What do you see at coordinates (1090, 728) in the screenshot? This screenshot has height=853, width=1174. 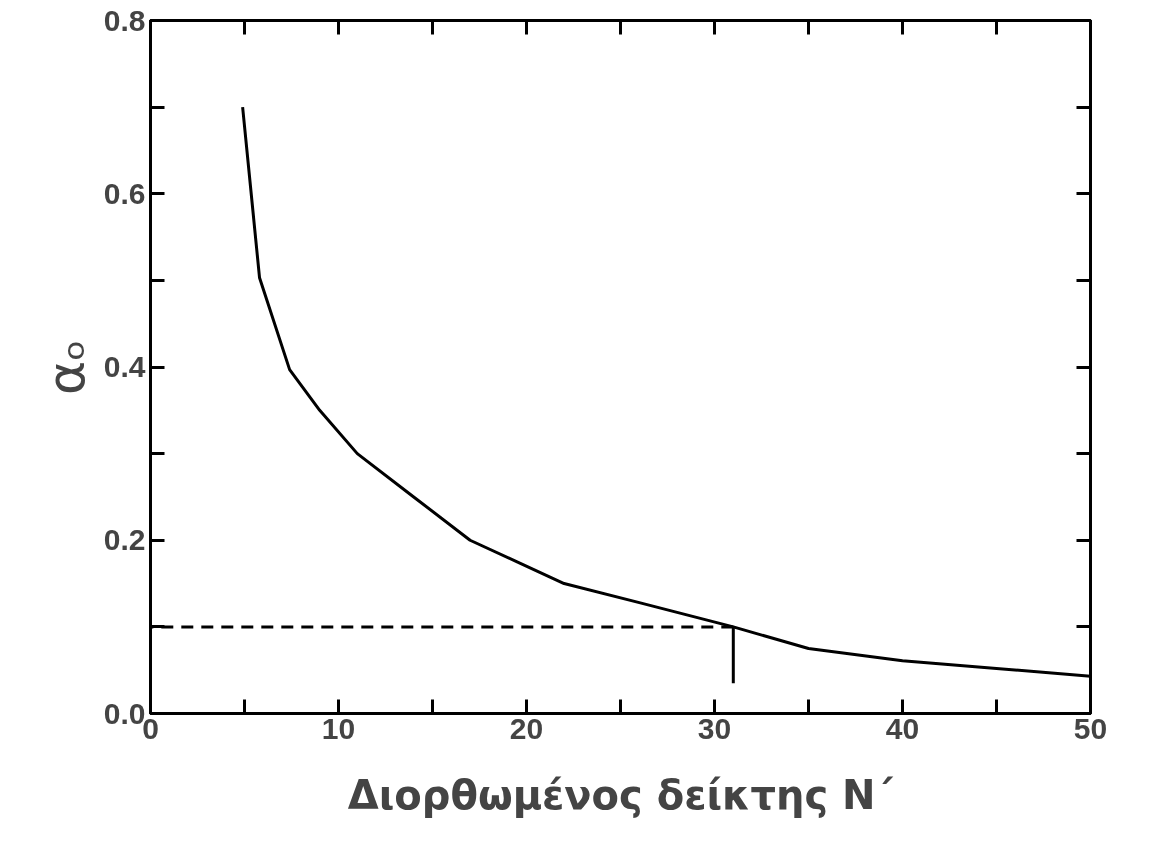 I see `x-tick-label: 50` at bounding box center [1090, 728].